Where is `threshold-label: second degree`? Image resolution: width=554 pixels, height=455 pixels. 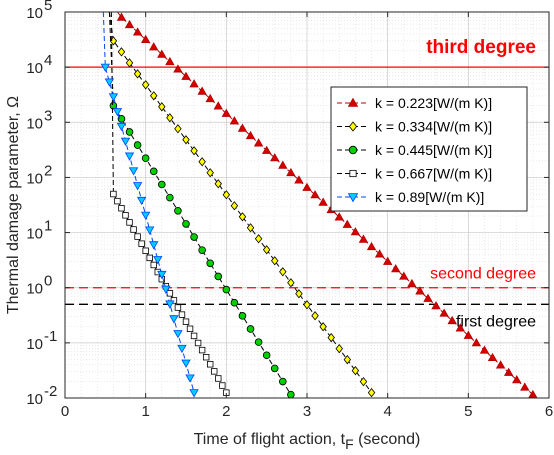
threshold-label: second degree is located at coordinates (483, 274).